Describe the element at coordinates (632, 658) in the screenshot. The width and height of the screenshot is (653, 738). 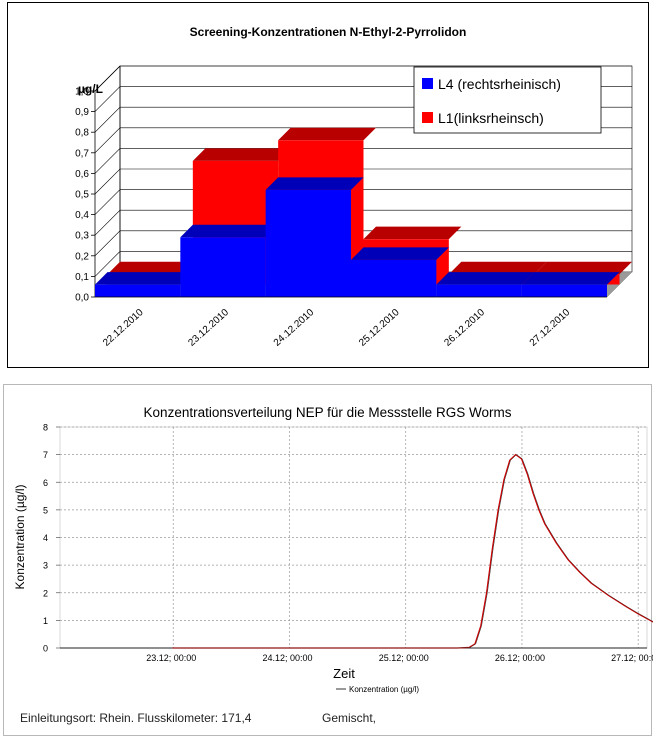
I see `x-tick-label: 27.12; 00:00` at that location.